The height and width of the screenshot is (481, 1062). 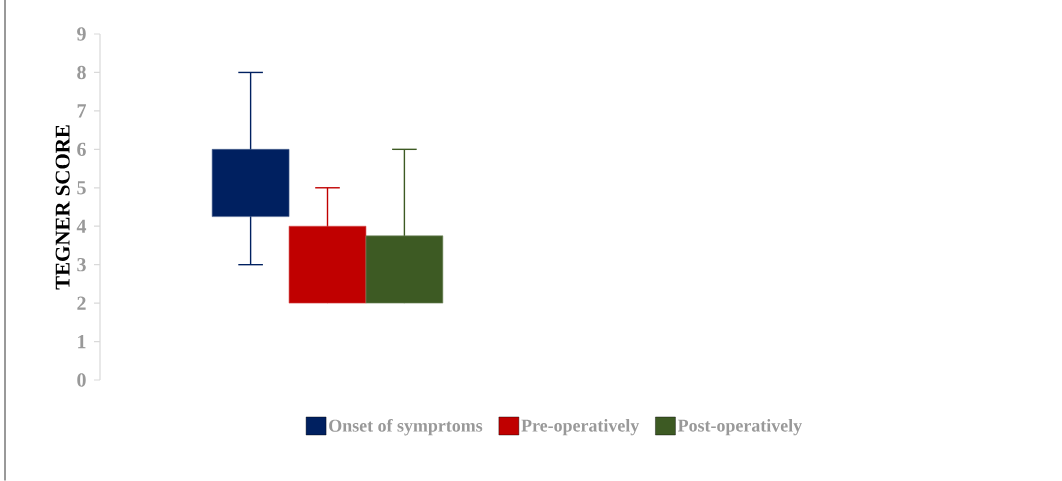 I want to click on y-tick-label: 0, so click(x=81, y=380).